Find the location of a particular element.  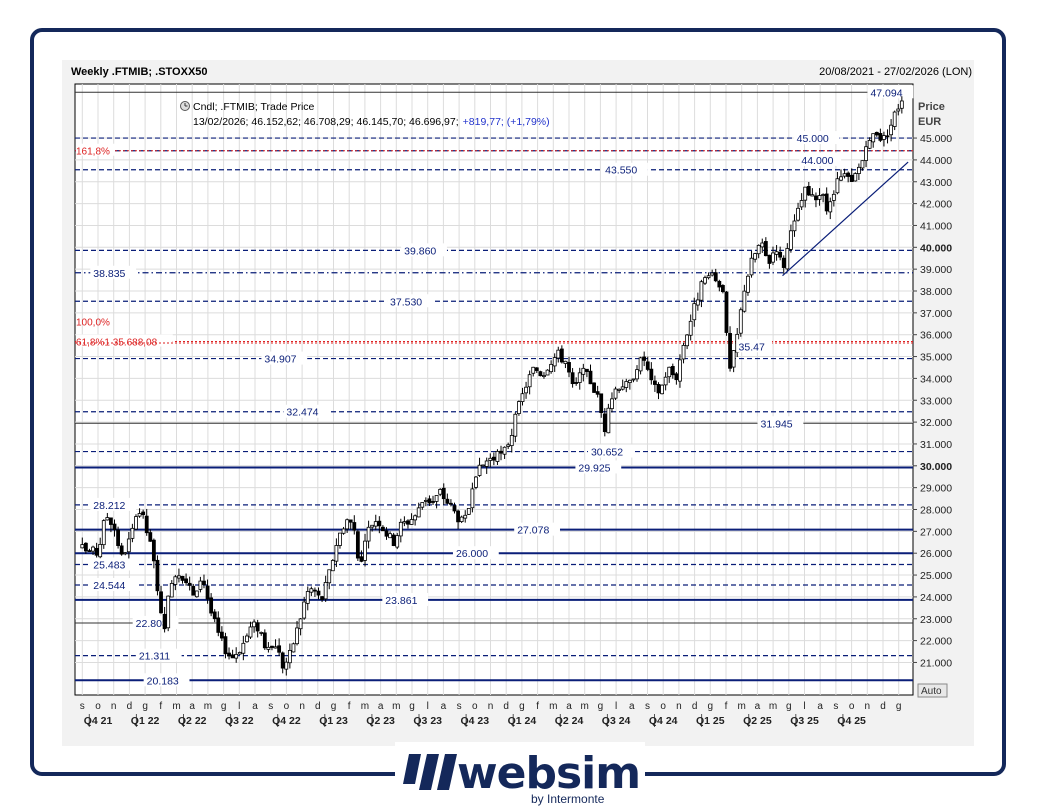

y-tick-label: 26.000 is located at coordinates (936, 554).